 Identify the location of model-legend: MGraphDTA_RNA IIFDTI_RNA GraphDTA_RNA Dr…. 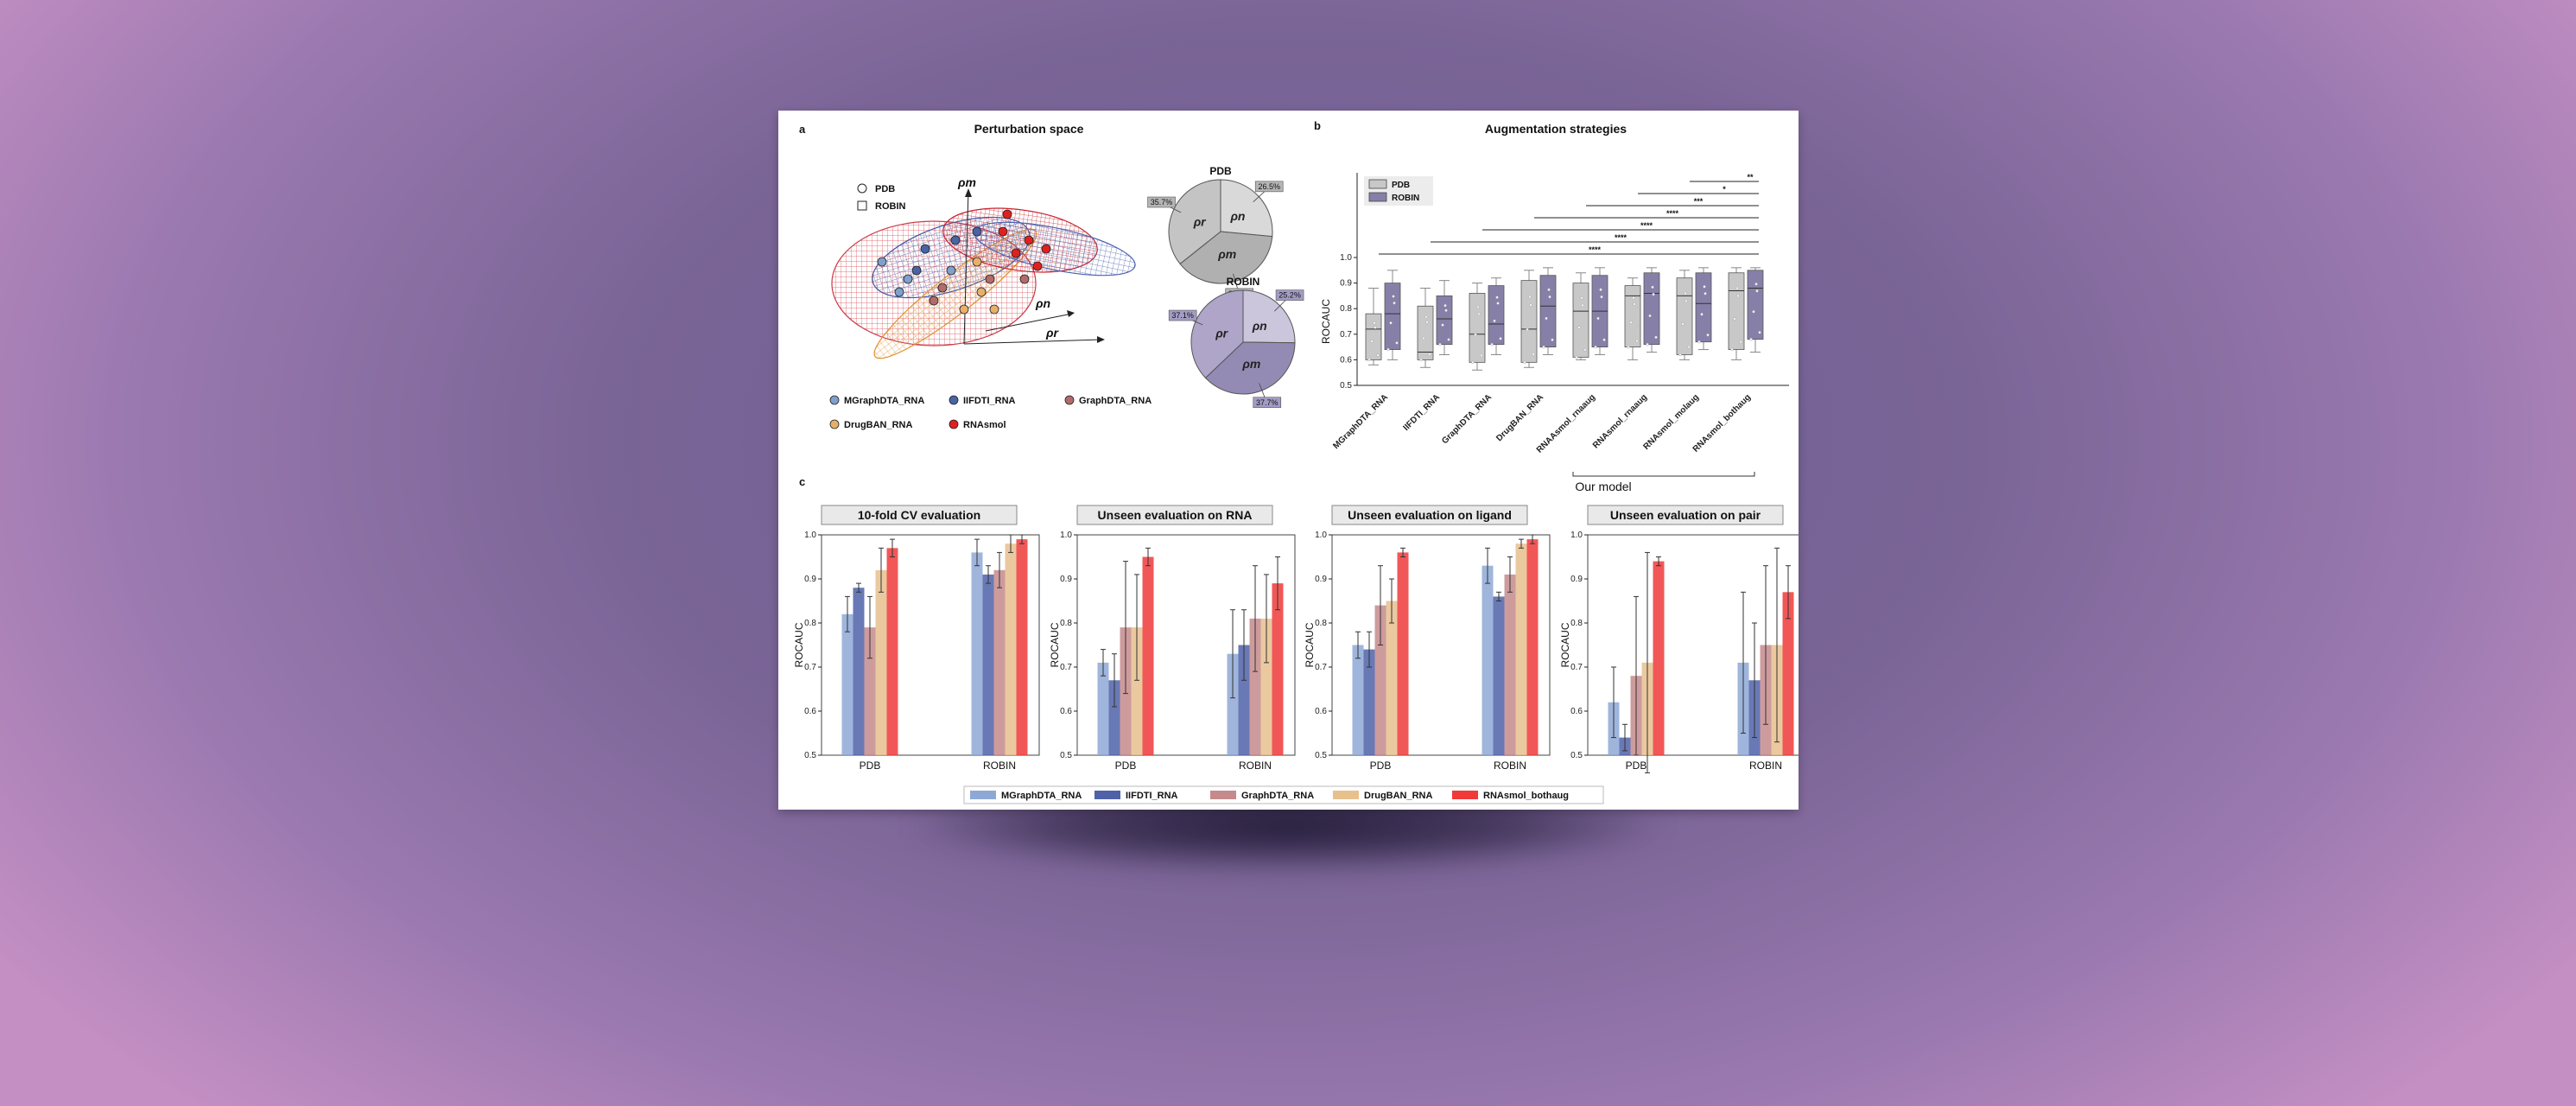
(990, 412).